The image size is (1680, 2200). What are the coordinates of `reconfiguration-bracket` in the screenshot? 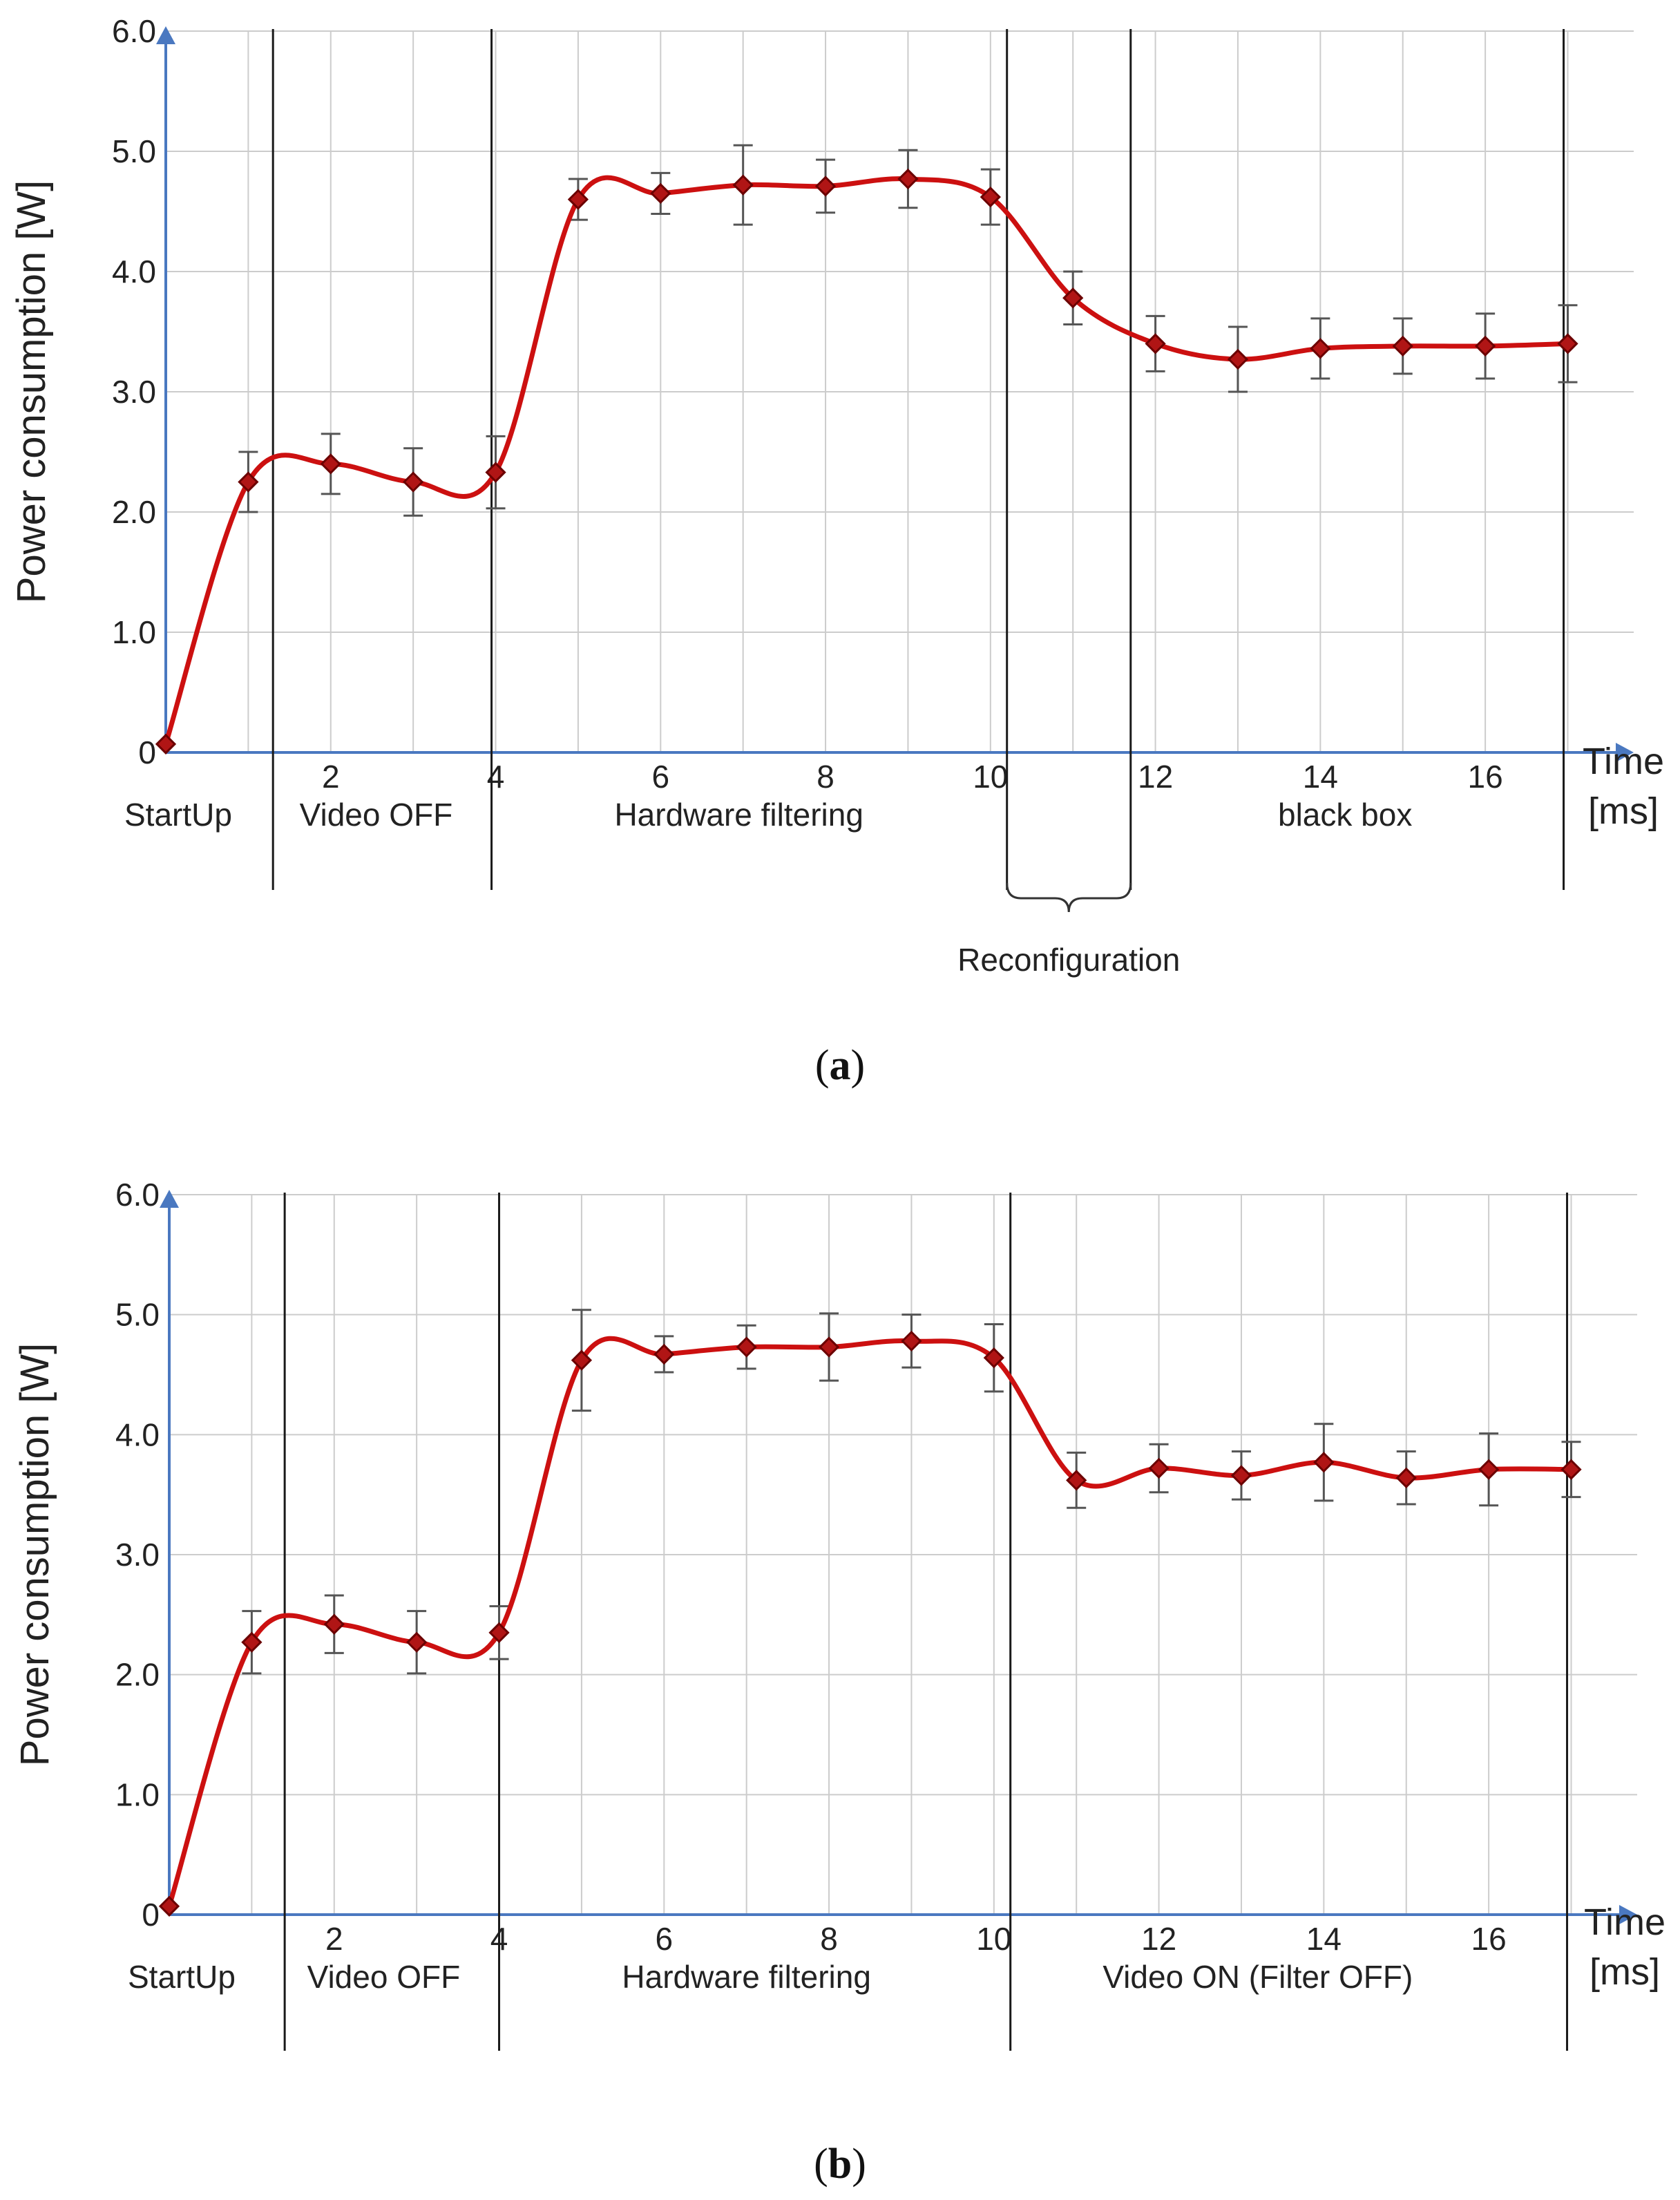 It's located at (1069, 898).